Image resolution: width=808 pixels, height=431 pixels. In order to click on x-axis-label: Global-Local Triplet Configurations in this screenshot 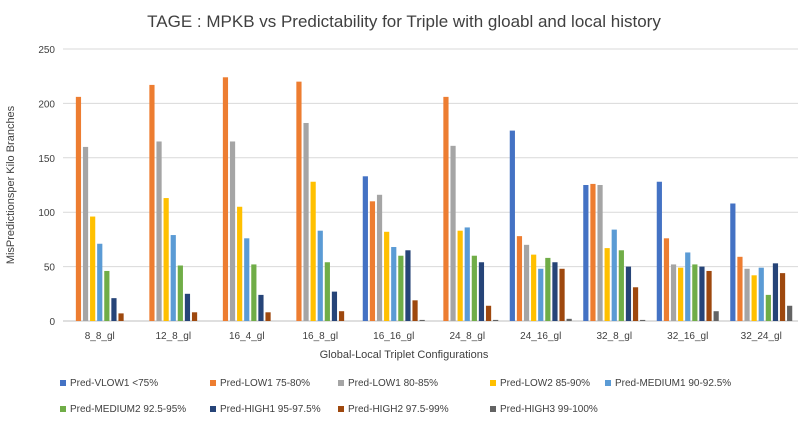, I will do `click(404, 355)`.